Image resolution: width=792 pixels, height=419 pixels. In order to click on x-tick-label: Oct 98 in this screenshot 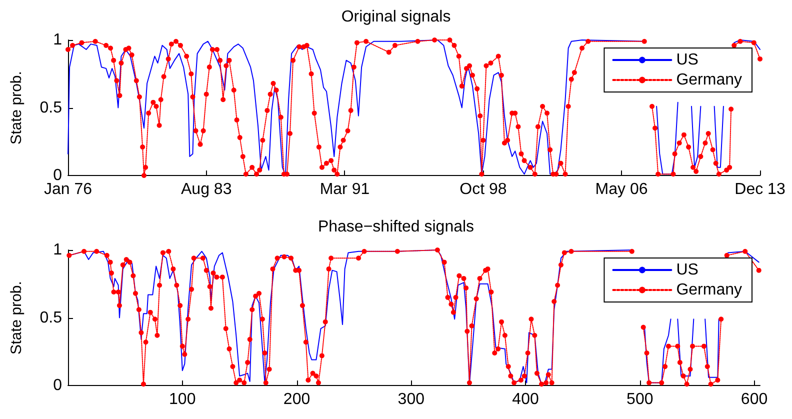, I will do `click(483, 189)`.